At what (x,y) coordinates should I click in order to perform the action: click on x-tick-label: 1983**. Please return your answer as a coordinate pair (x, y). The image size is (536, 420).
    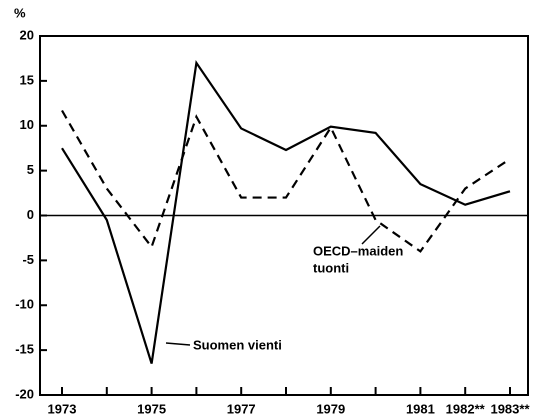
    Looking at the image, I should click on (510, 408).